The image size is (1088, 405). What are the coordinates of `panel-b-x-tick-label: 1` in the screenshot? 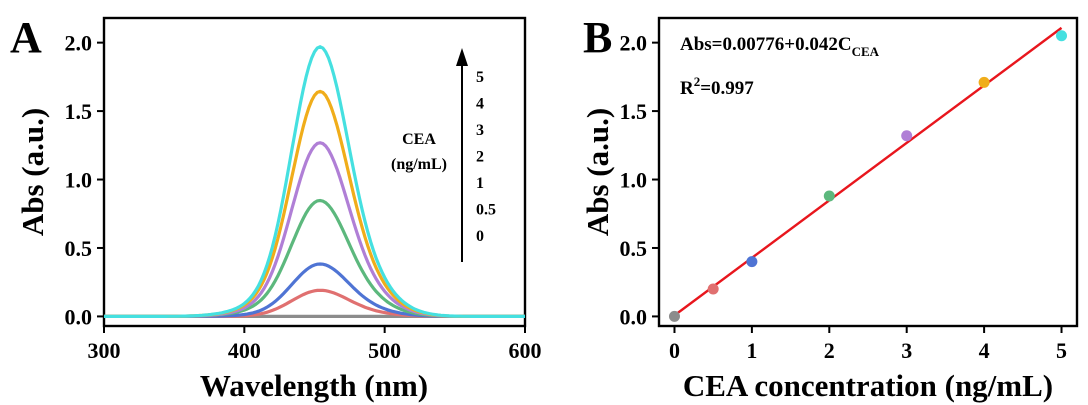 It's located at (751, 350).